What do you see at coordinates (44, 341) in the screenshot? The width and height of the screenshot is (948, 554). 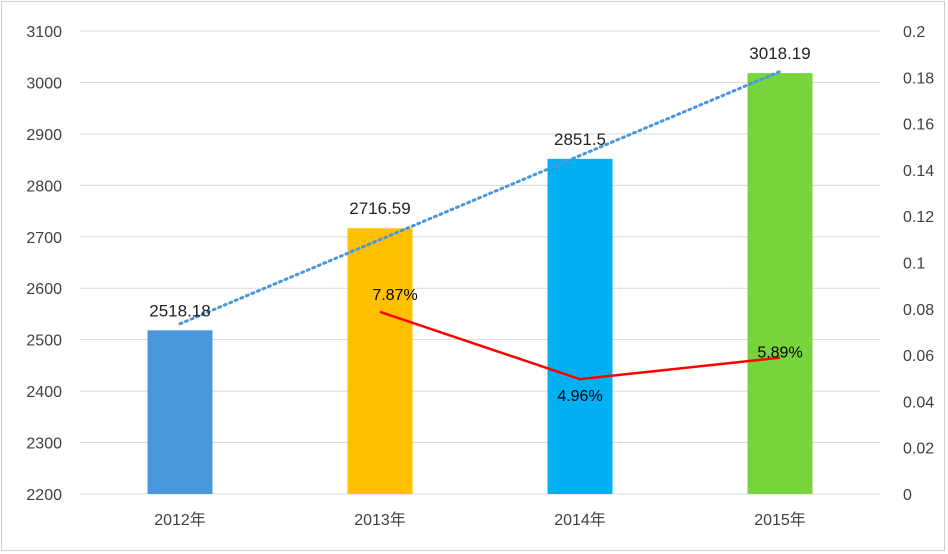 I see `y-tick-label: 2500` at bounding box center [44, 341].